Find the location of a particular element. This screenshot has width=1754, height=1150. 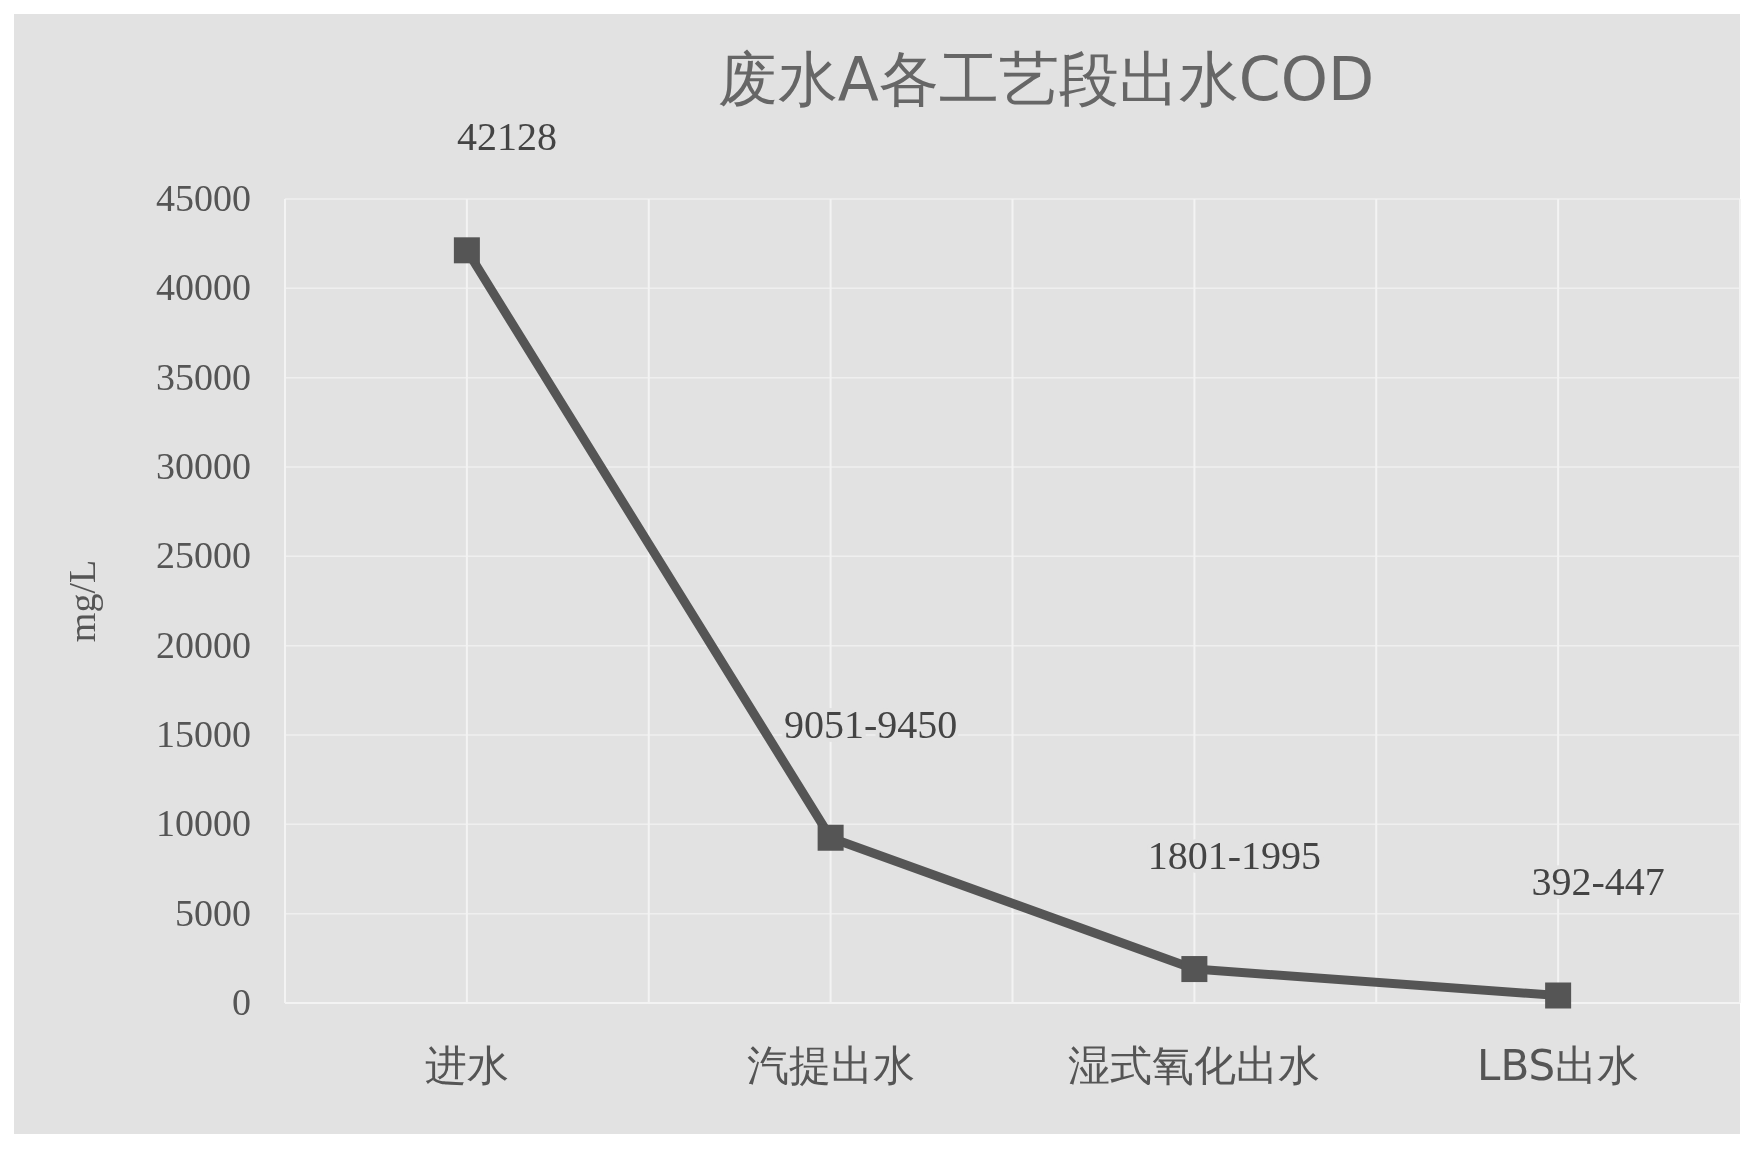

y-tick-label: 20000 is located at coordinates (203, 644).